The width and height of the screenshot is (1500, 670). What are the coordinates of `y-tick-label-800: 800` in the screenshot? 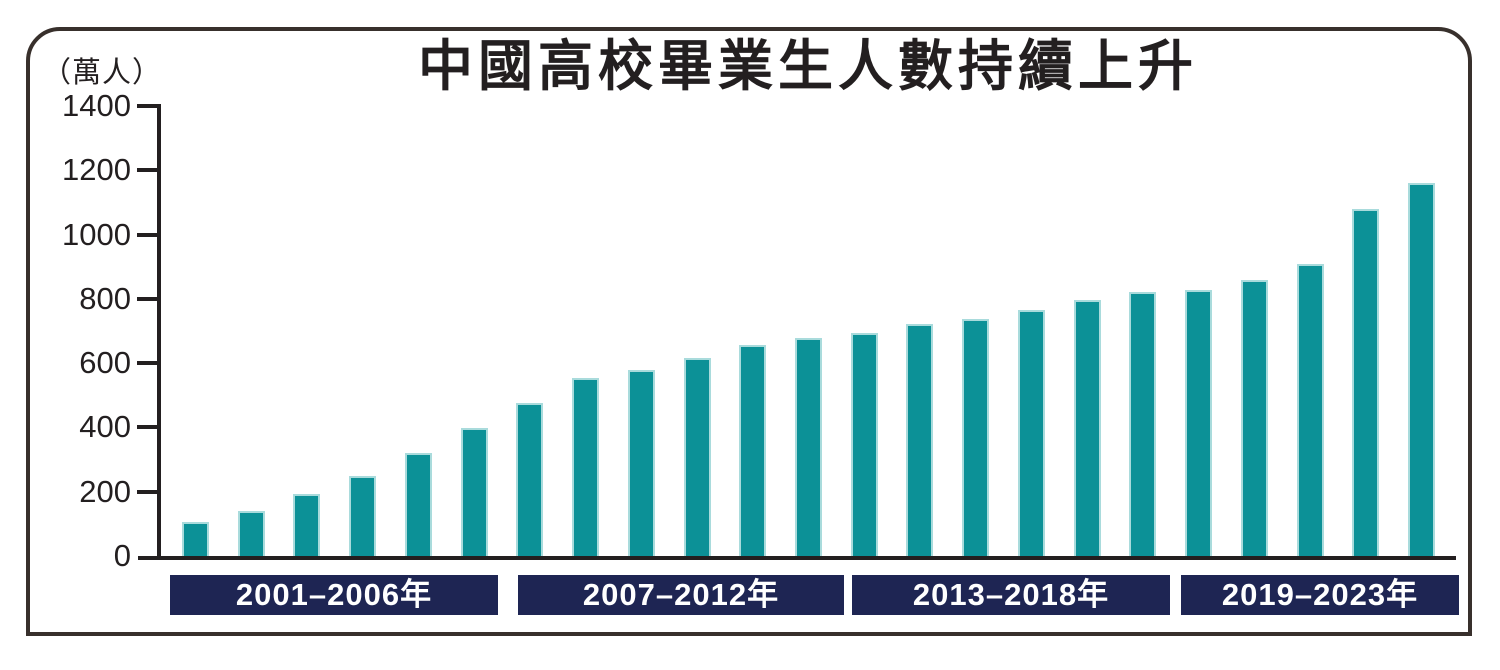 It's located at (105, 298).